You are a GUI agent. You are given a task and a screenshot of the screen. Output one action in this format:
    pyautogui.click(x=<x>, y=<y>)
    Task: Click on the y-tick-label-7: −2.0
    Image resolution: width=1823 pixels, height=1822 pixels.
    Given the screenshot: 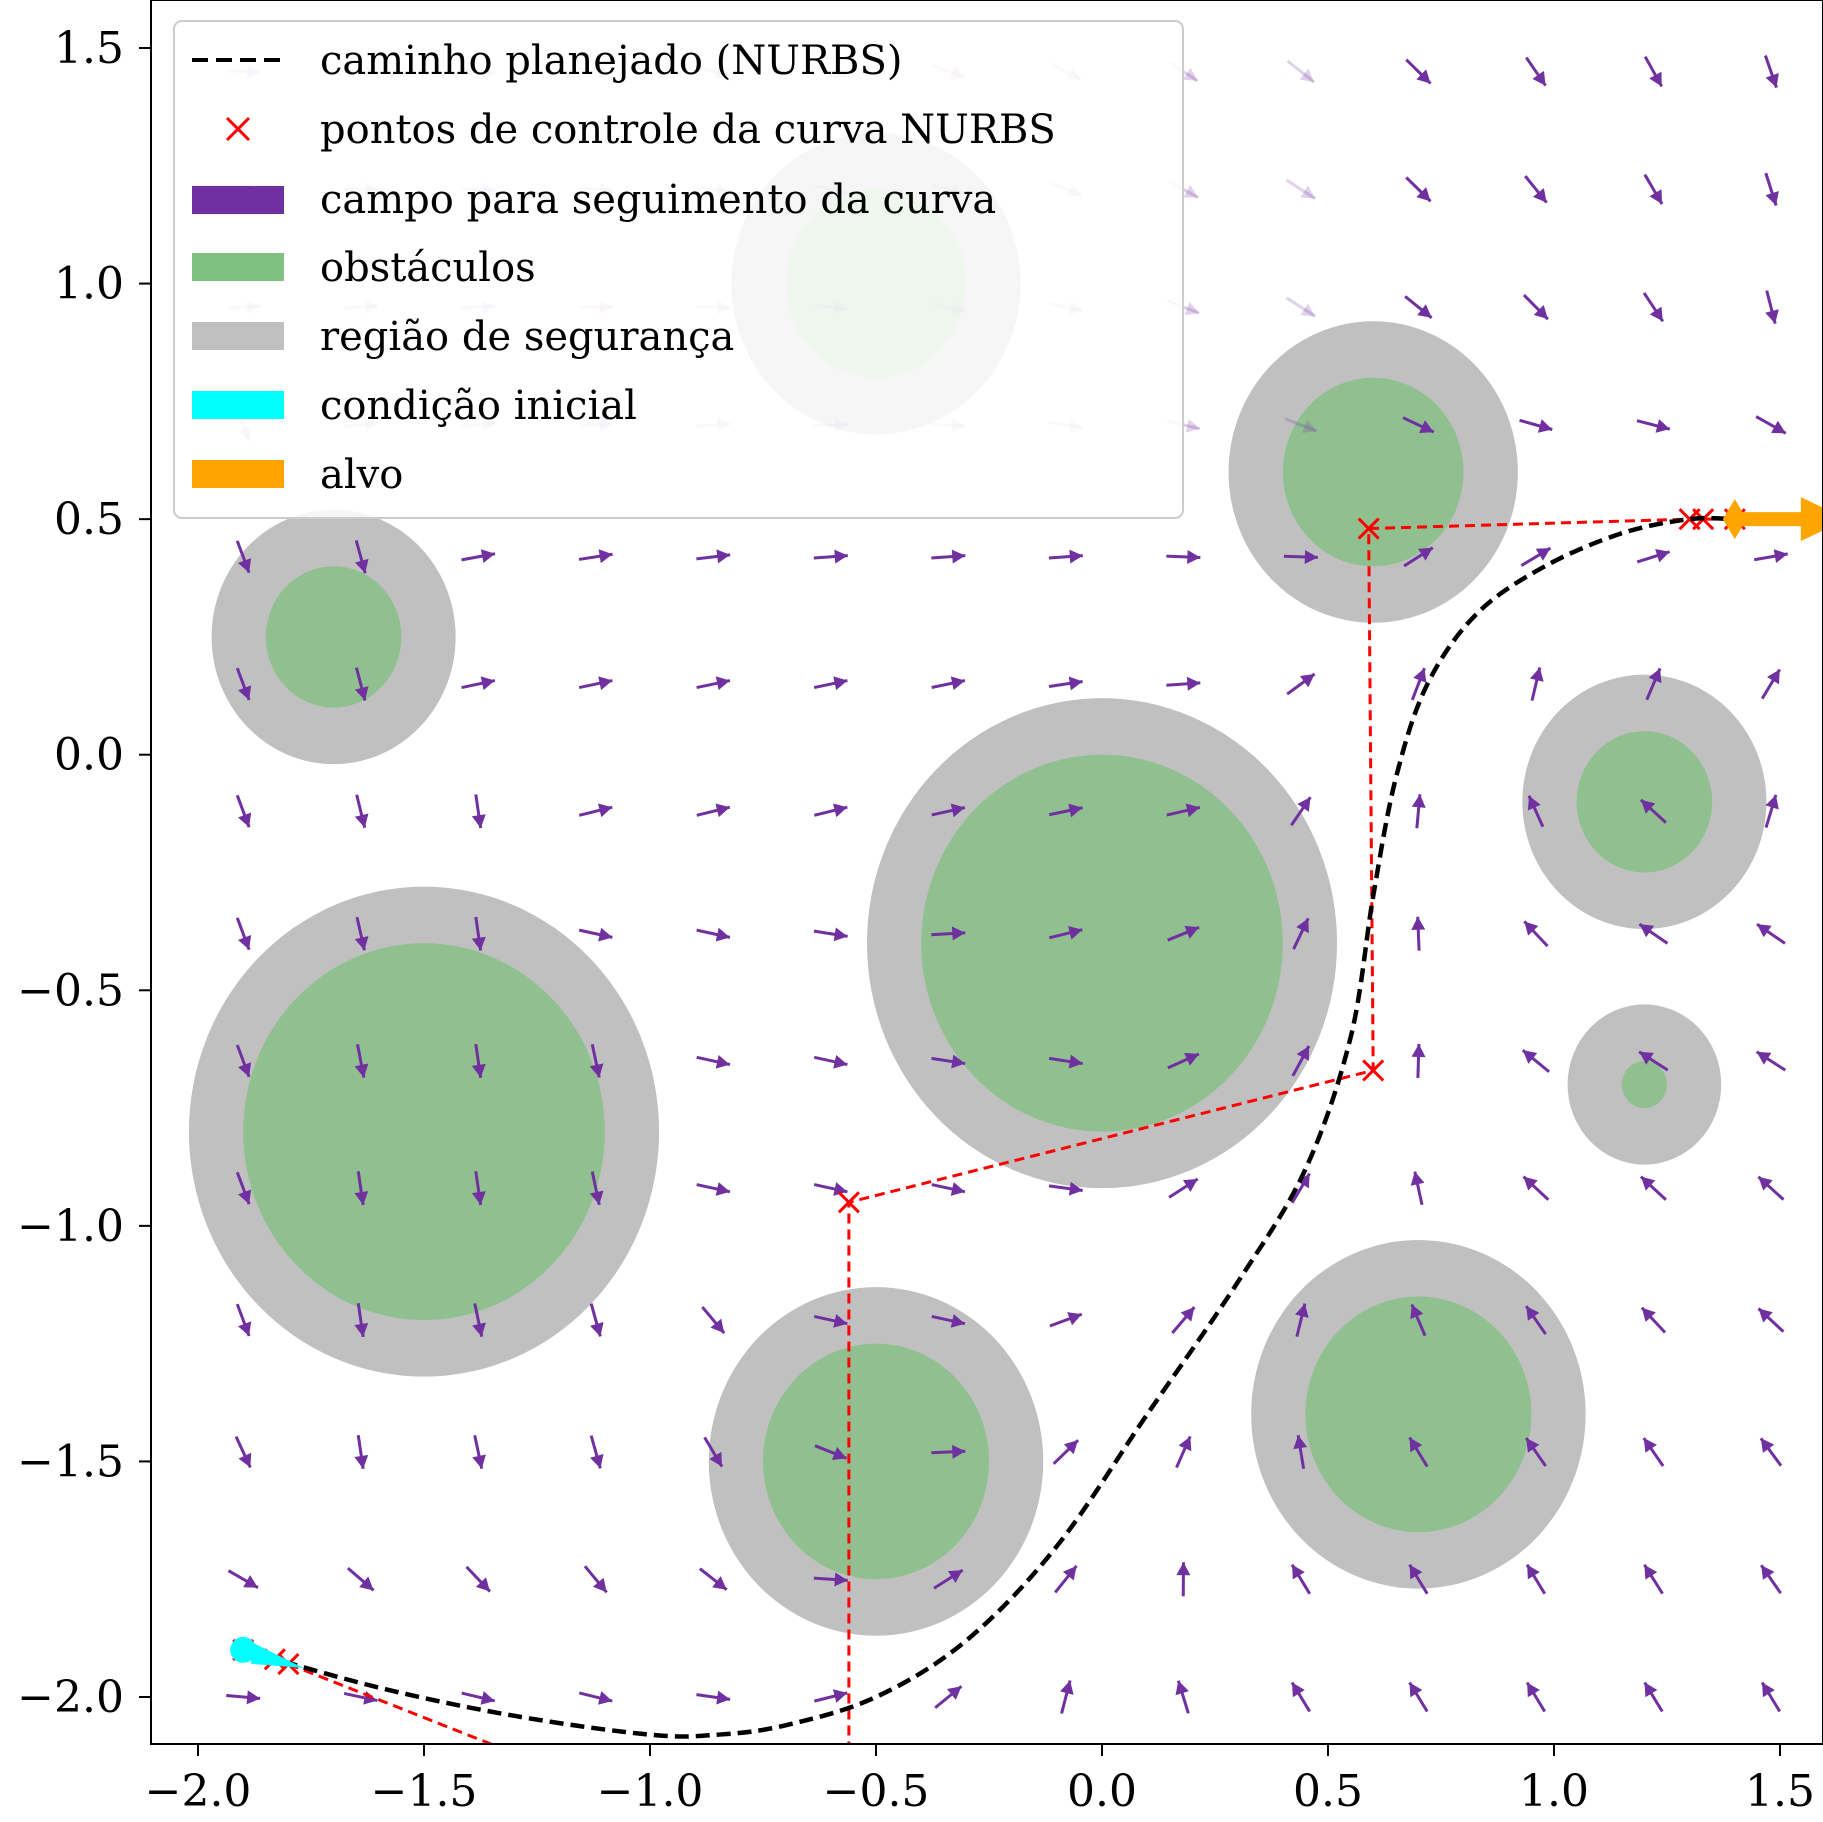 What is the action you would take?
    pyautogui.click(x=70, y=1697)
    